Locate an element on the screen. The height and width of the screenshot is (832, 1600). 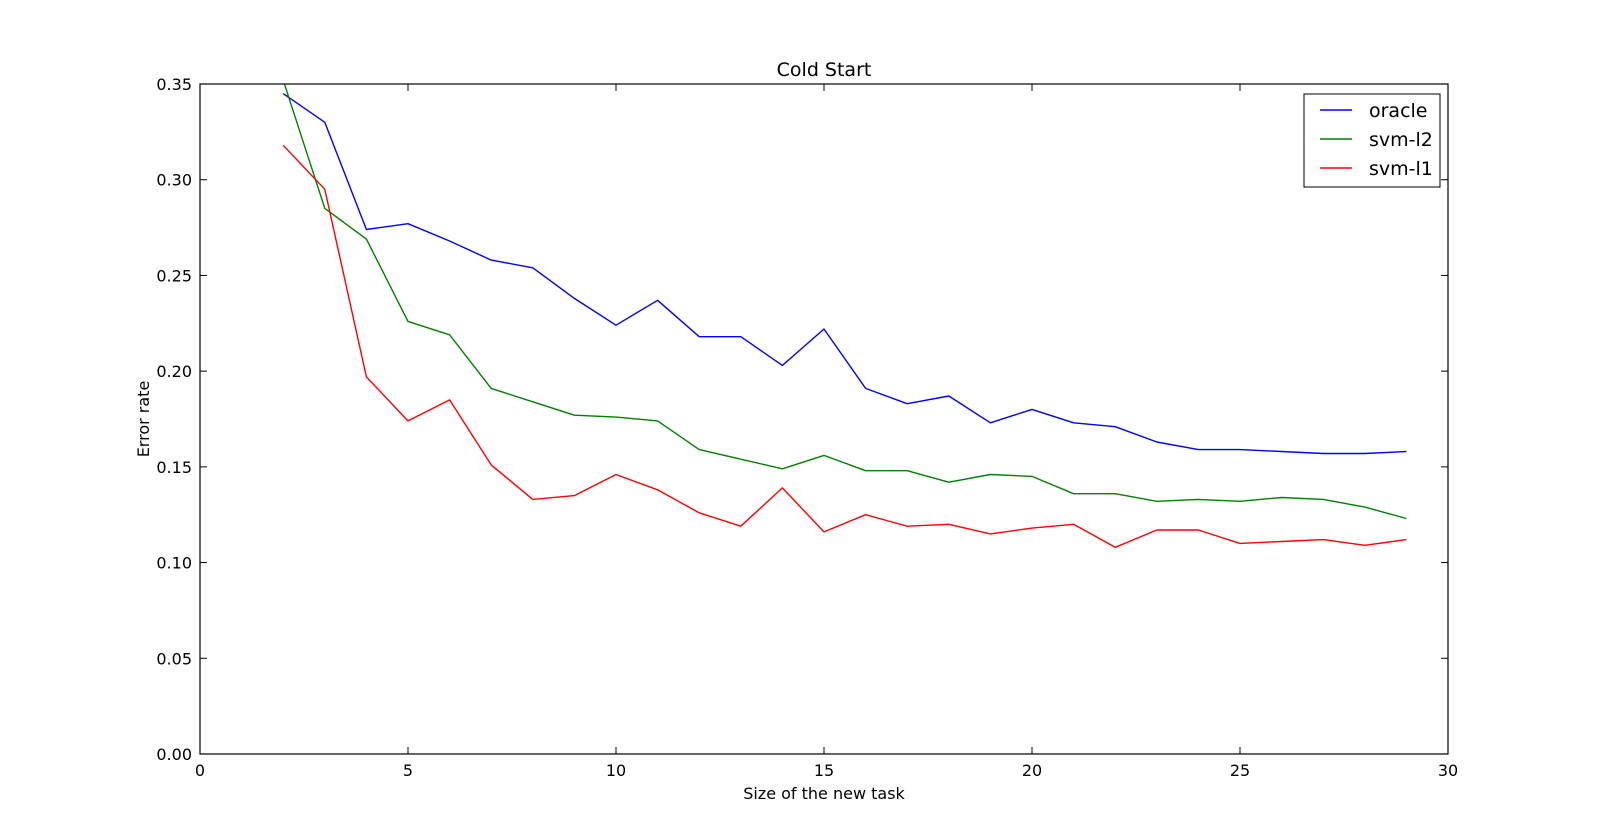
x-axis-label: Size of the new task is located at coordinates (824, 793).